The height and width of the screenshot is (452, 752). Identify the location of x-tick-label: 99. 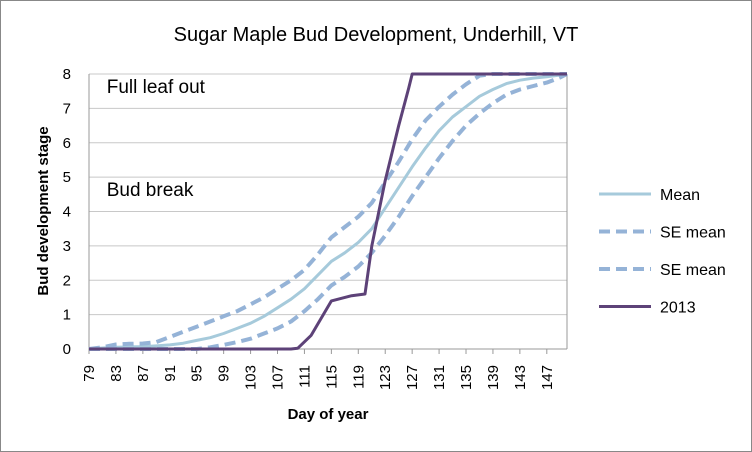
(224, 373).